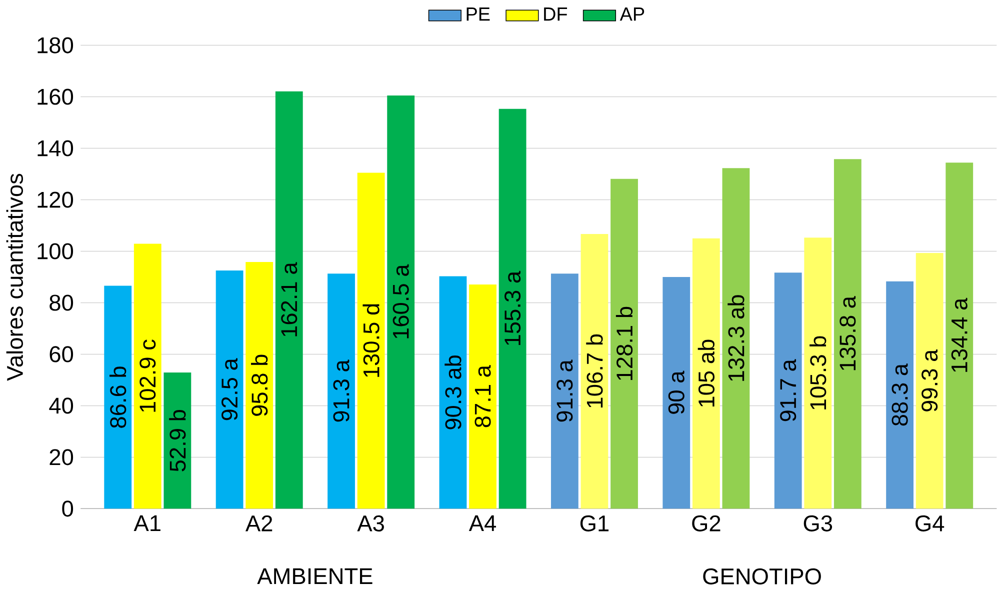 The height and width of the screenshot is (591, 997). Describe the element at coordinates (14, 277) in the screenshot. I see `y-axis-title: Valores cuantitativos` at that location.